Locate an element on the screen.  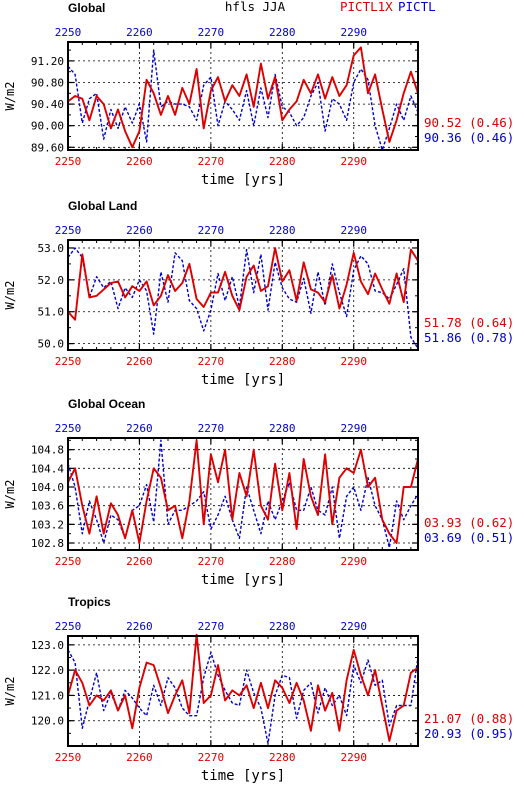
y-tick-label: 51.0 is located at coordinates (51, 312).